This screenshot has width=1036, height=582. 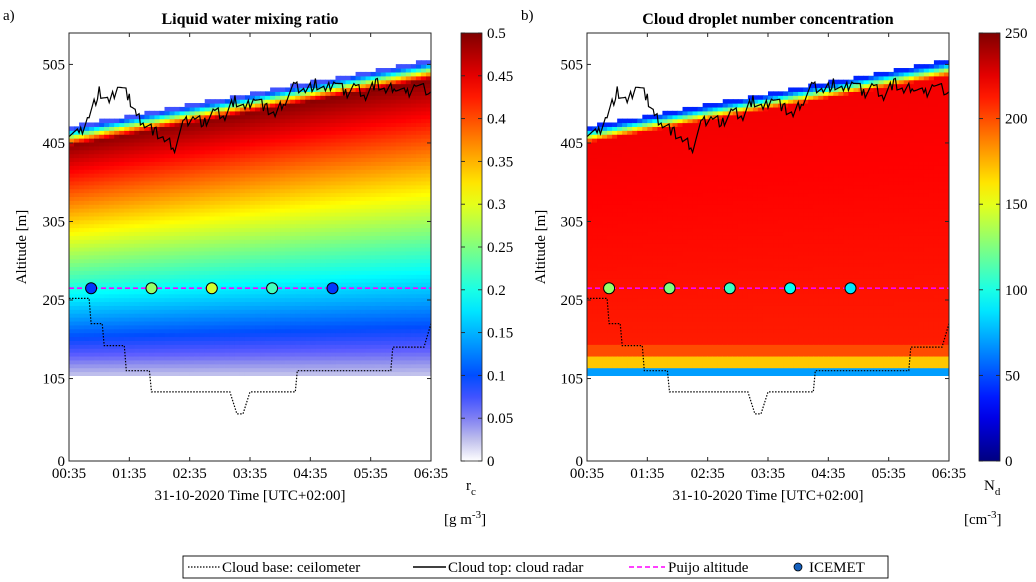 What do you see at coordinates (500, 419) in the screenshot?
I see `colorbar-tick-label: 0.05` at bounding box center [500, 419].